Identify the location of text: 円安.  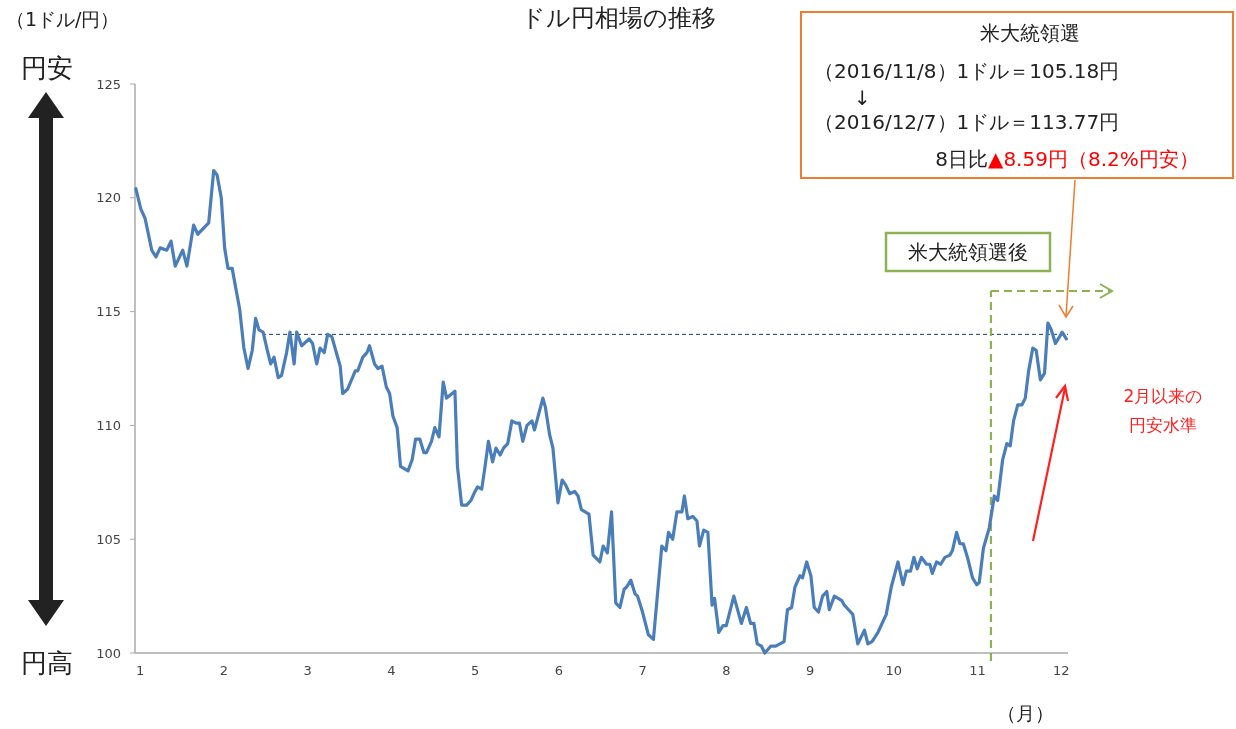
(47, 68).